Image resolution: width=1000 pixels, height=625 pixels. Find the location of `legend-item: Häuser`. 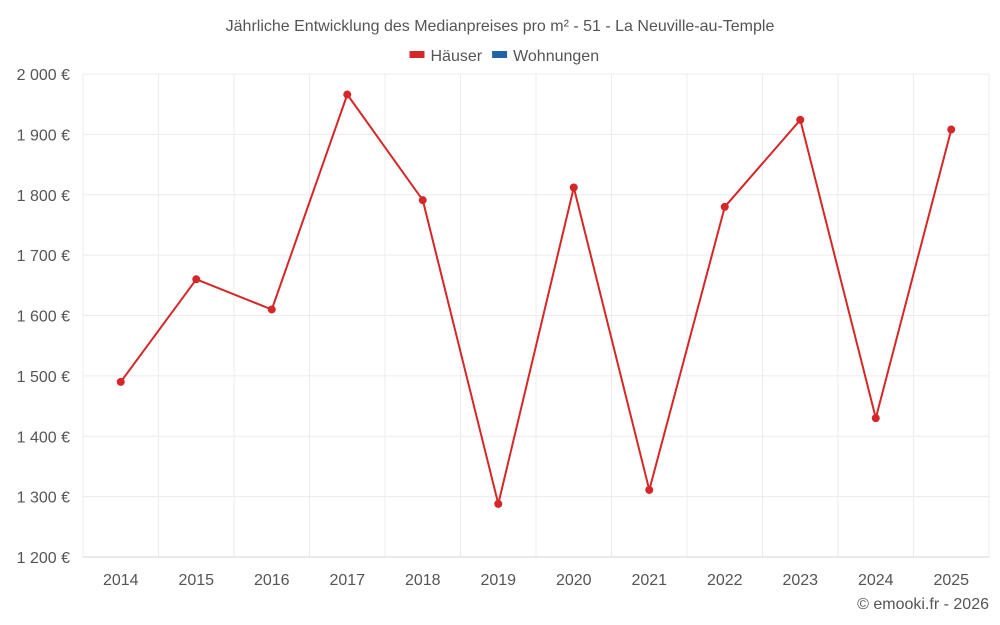

legend-item: Häuser is located at coordinates (446, 56).